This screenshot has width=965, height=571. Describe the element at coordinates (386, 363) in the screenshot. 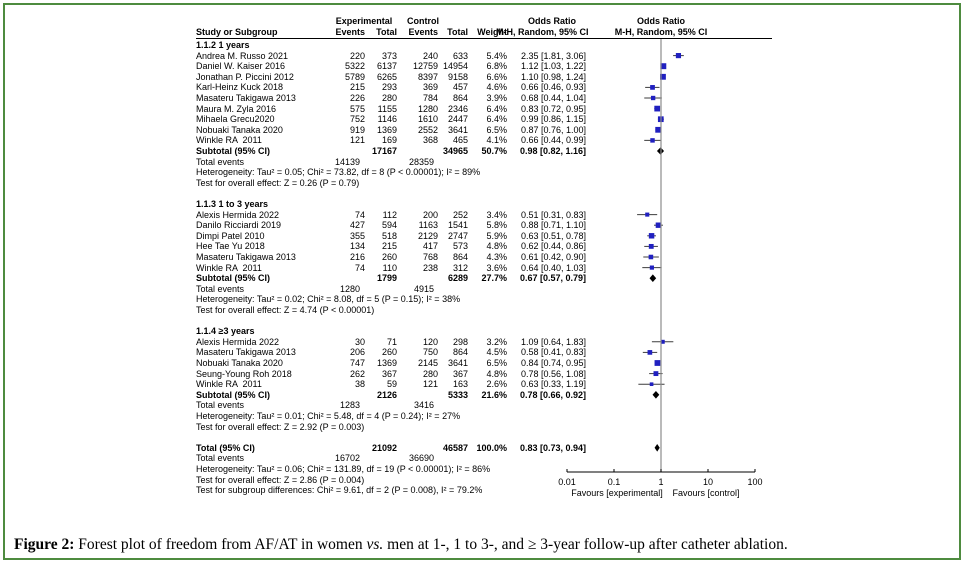

I see `cell-exp-total: 1369` at that location.